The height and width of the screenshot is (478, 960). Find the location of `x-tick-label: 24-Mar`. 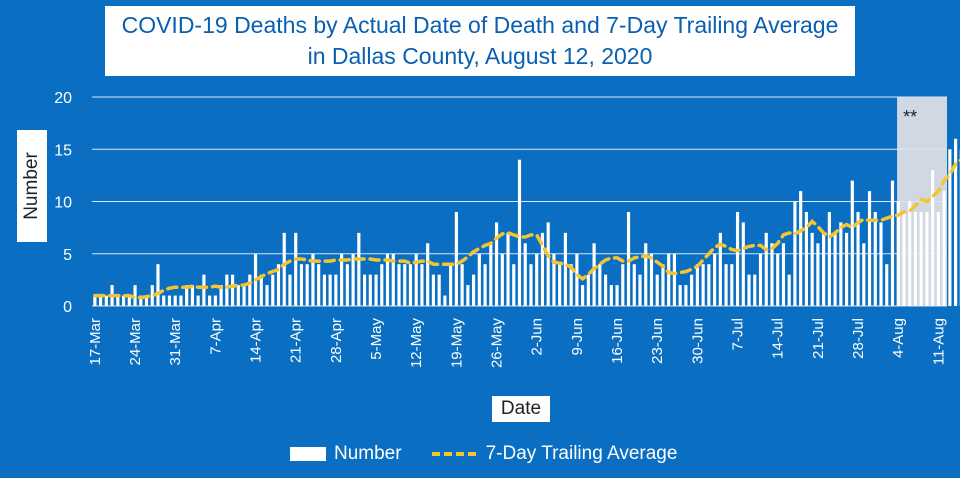

x-tick-label: 24-Mar is located at coordinates (135, 342).